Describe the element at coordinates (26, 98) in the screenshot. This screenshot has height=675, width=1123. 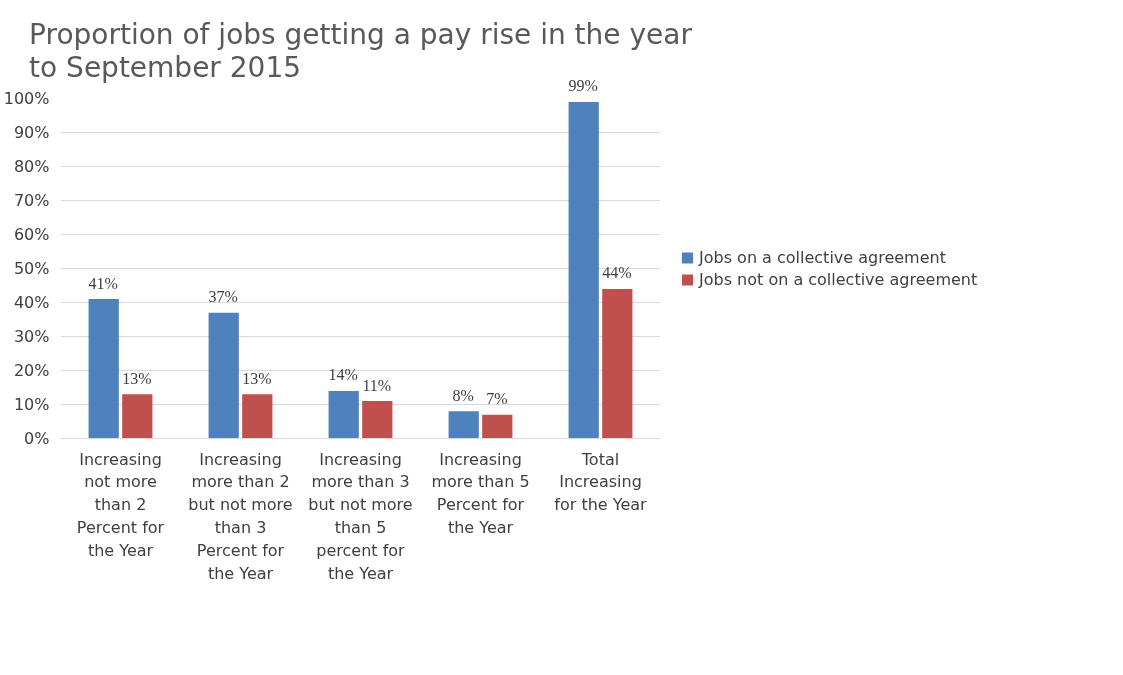
I see `y-tick-label: 100%` at that location.